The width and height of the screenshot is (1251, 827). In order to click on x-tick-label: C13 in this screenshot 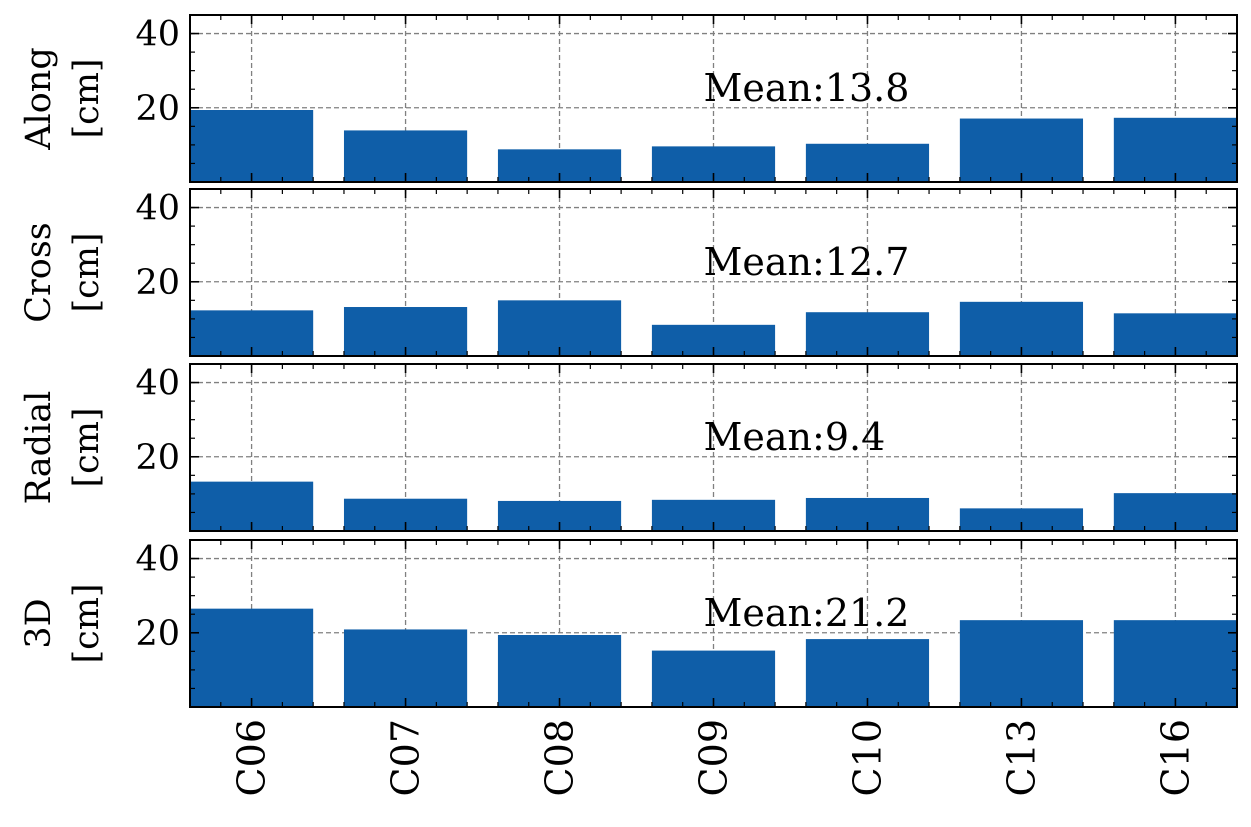, I will do `click(1021, 757)`.